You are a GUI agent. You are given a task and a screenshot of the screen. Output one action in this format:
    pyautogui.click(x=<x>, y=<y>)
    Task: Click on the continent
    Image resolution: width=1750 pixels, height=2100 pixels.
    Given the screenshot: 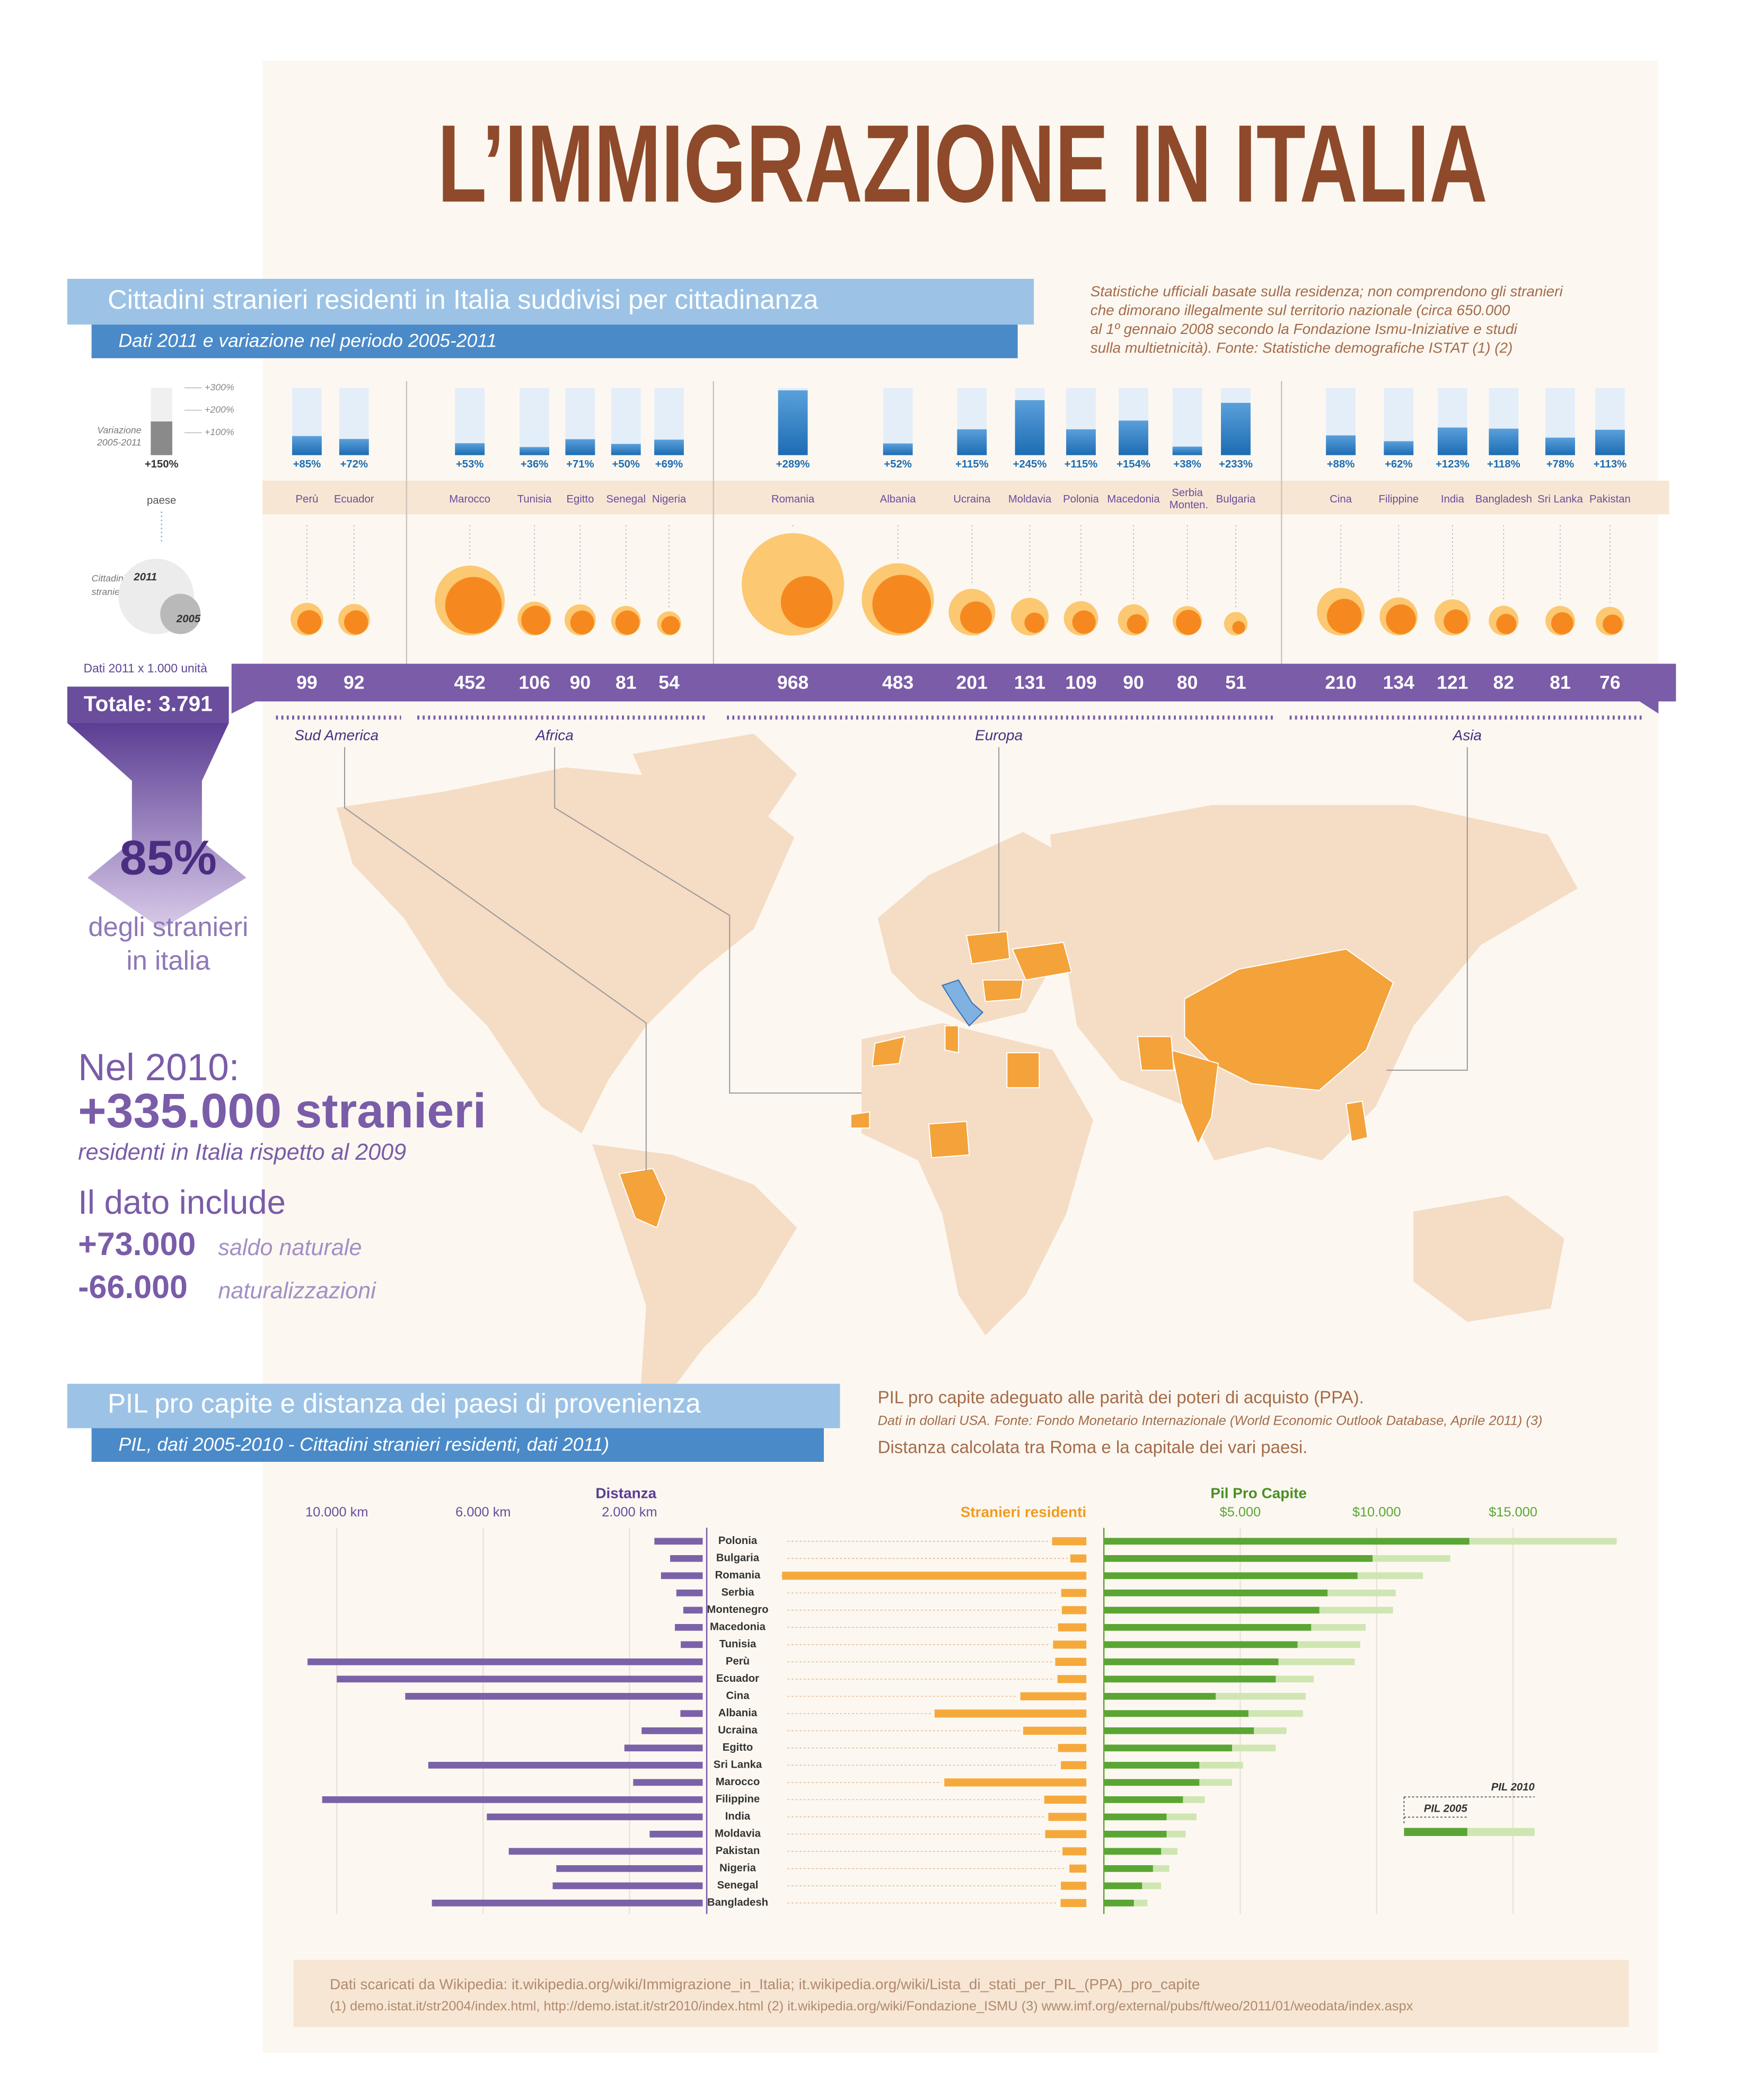 What is the action you would take?
    pyautogui.click(x=1488, y=1258)
    